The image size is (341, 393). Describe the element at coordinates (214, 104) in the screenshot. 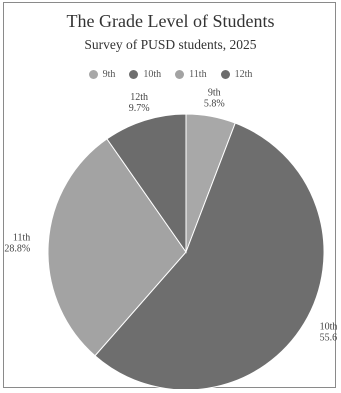

I see `slice-label-value-9th: 5.8%` at that location.